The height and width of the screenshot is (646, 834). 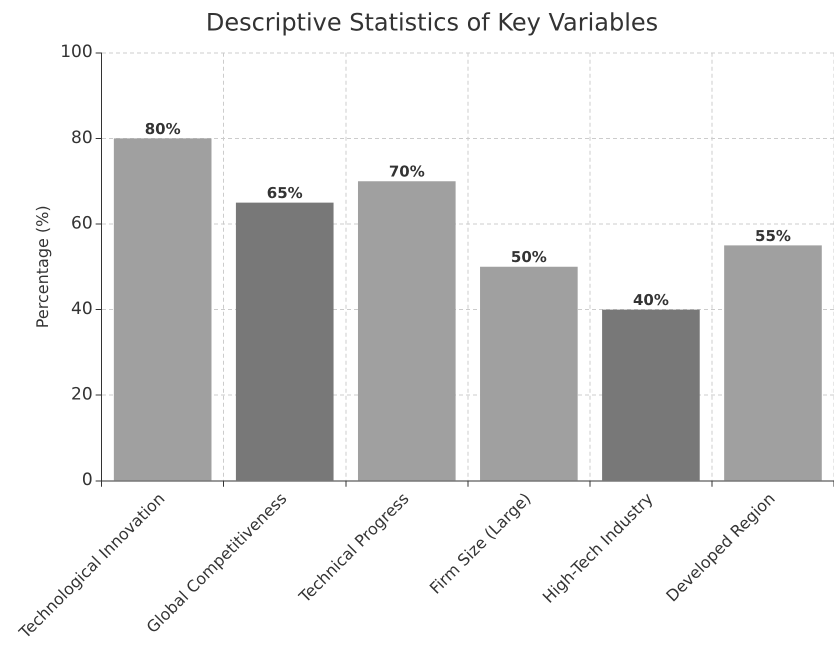 What do you see at coordinates (650, 299) in the screenshot?
I see `data-label: 40%` at bounding box center [650, 299].